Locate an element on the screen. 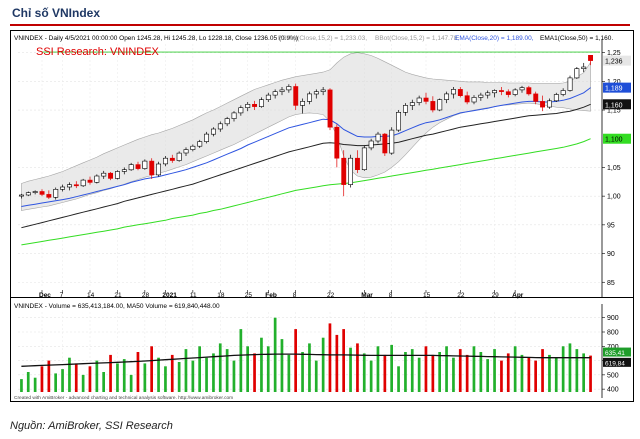 The image size is (640, 439). price-marker-label: 1,189 is located at coordinates (614, 89).